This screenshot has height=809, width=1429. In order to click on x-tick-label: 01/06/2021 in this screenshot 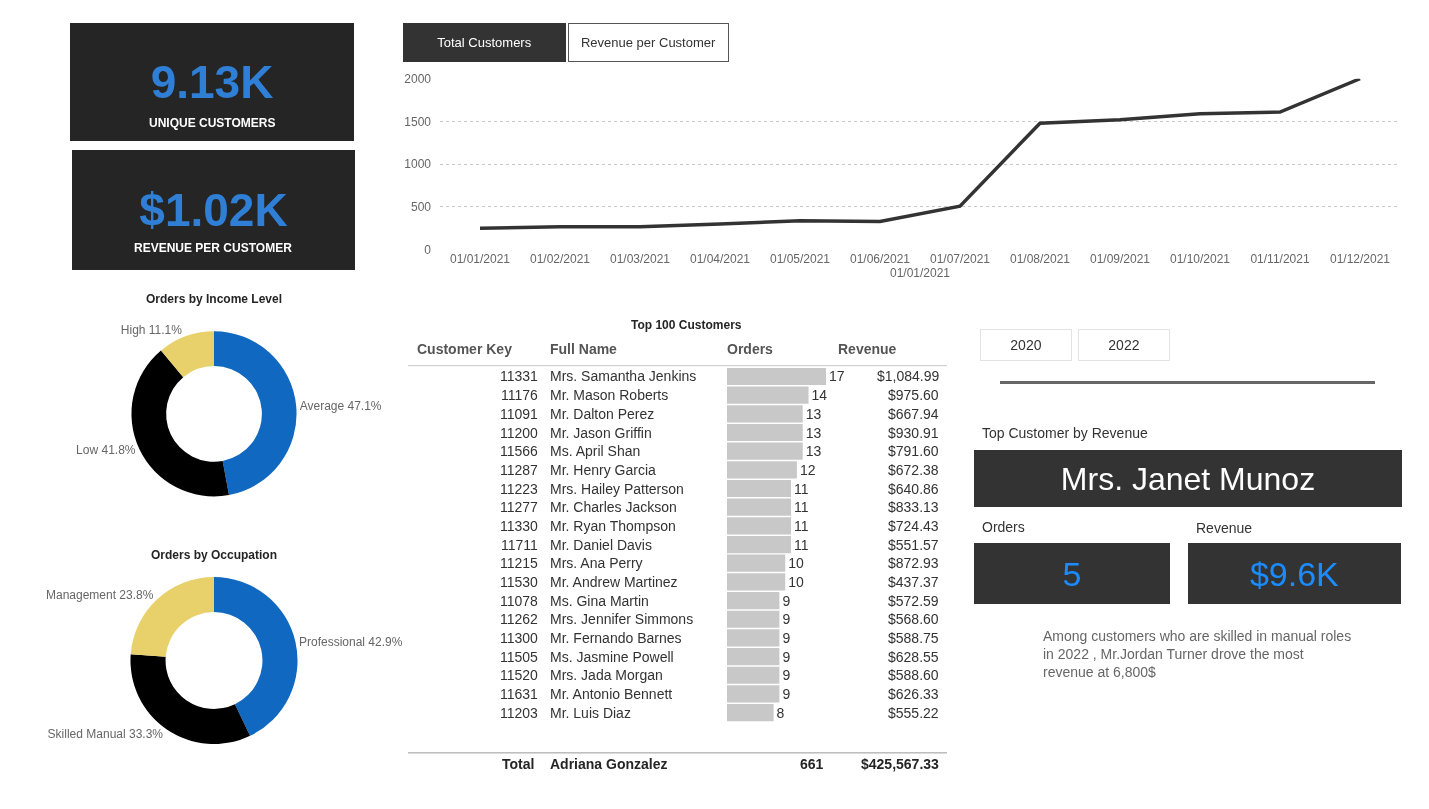, I will do `click(880, 258)`.